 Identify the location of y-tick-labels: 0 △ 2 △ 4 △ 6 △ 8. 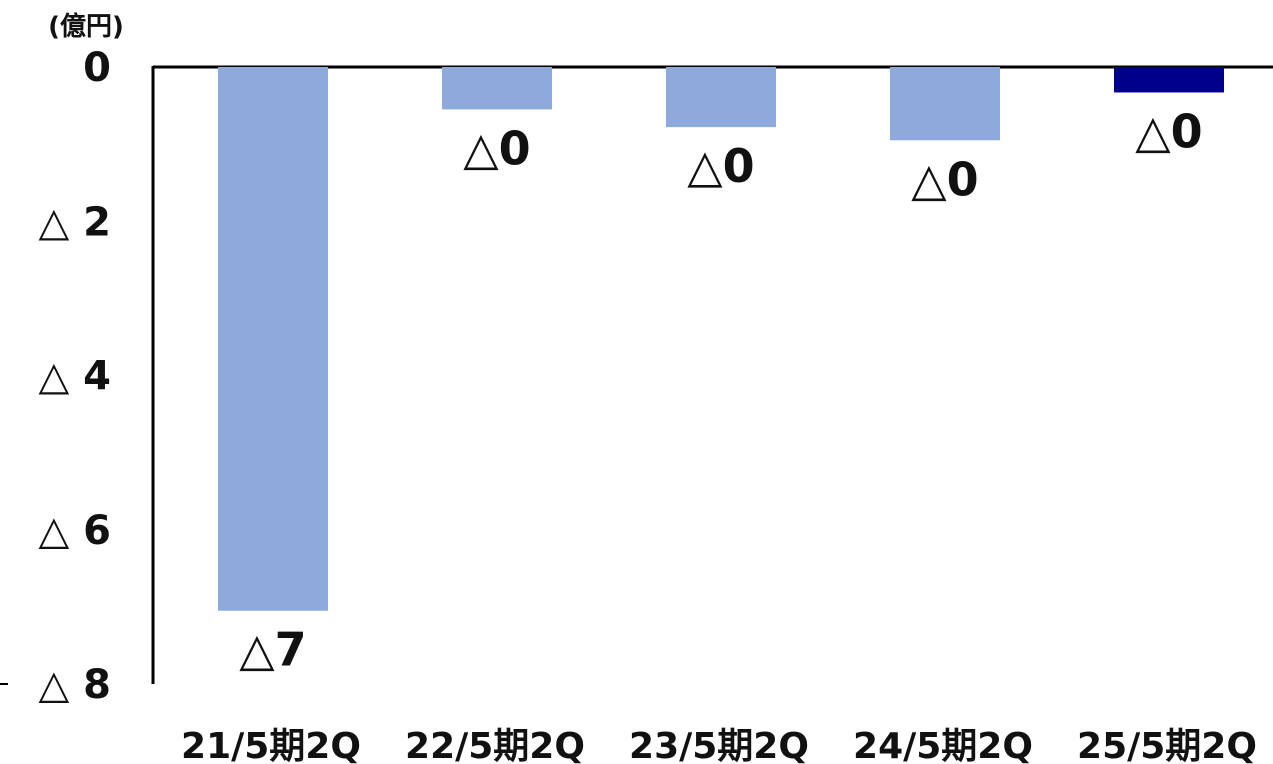
(55, 376).